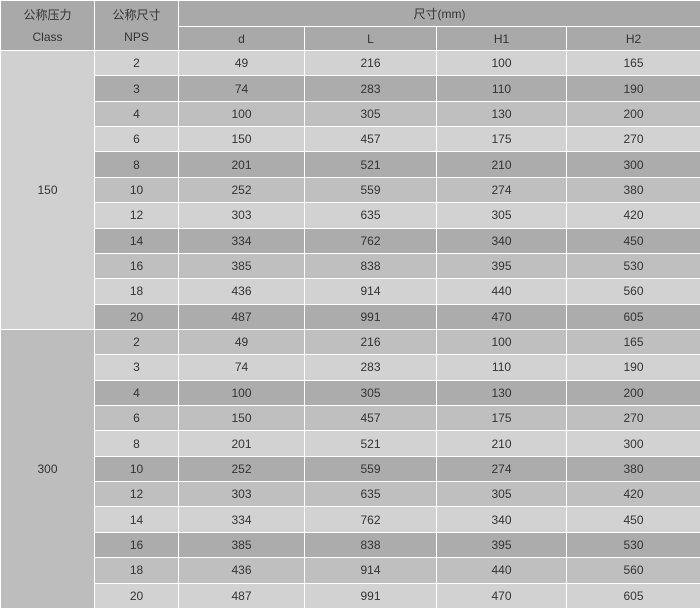 The height and width of the screenshot is (609, 700). I want to click on dim-cell-H1: 440, so click(501, 570).